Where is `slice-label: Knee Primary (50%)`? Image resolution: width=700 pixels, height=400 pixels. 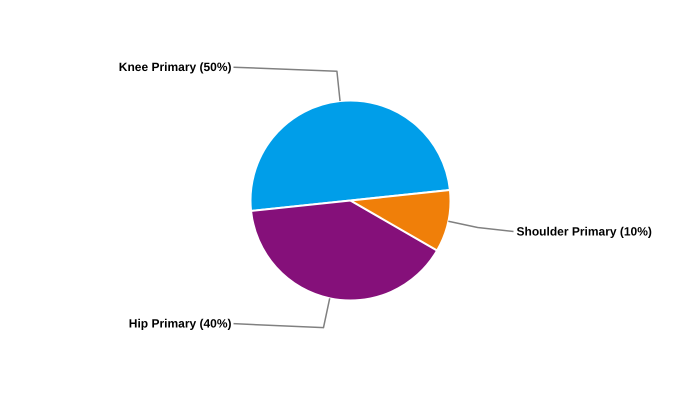 slice-label: Knee Primary (50%) is located at coordinates (175, 67).